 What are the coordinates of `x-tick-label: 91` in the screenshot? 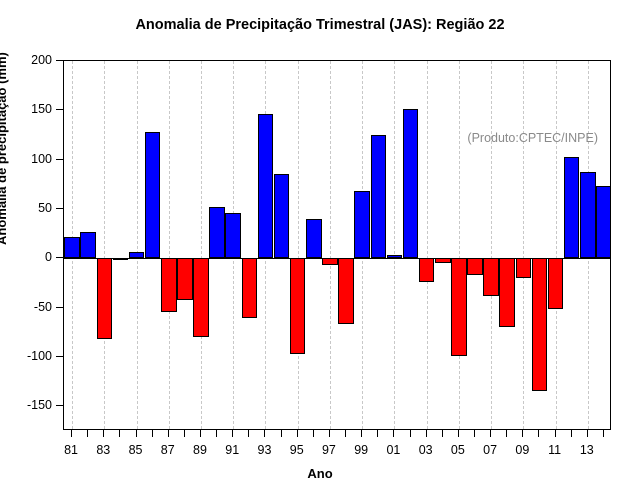 It's located at (232, 450).